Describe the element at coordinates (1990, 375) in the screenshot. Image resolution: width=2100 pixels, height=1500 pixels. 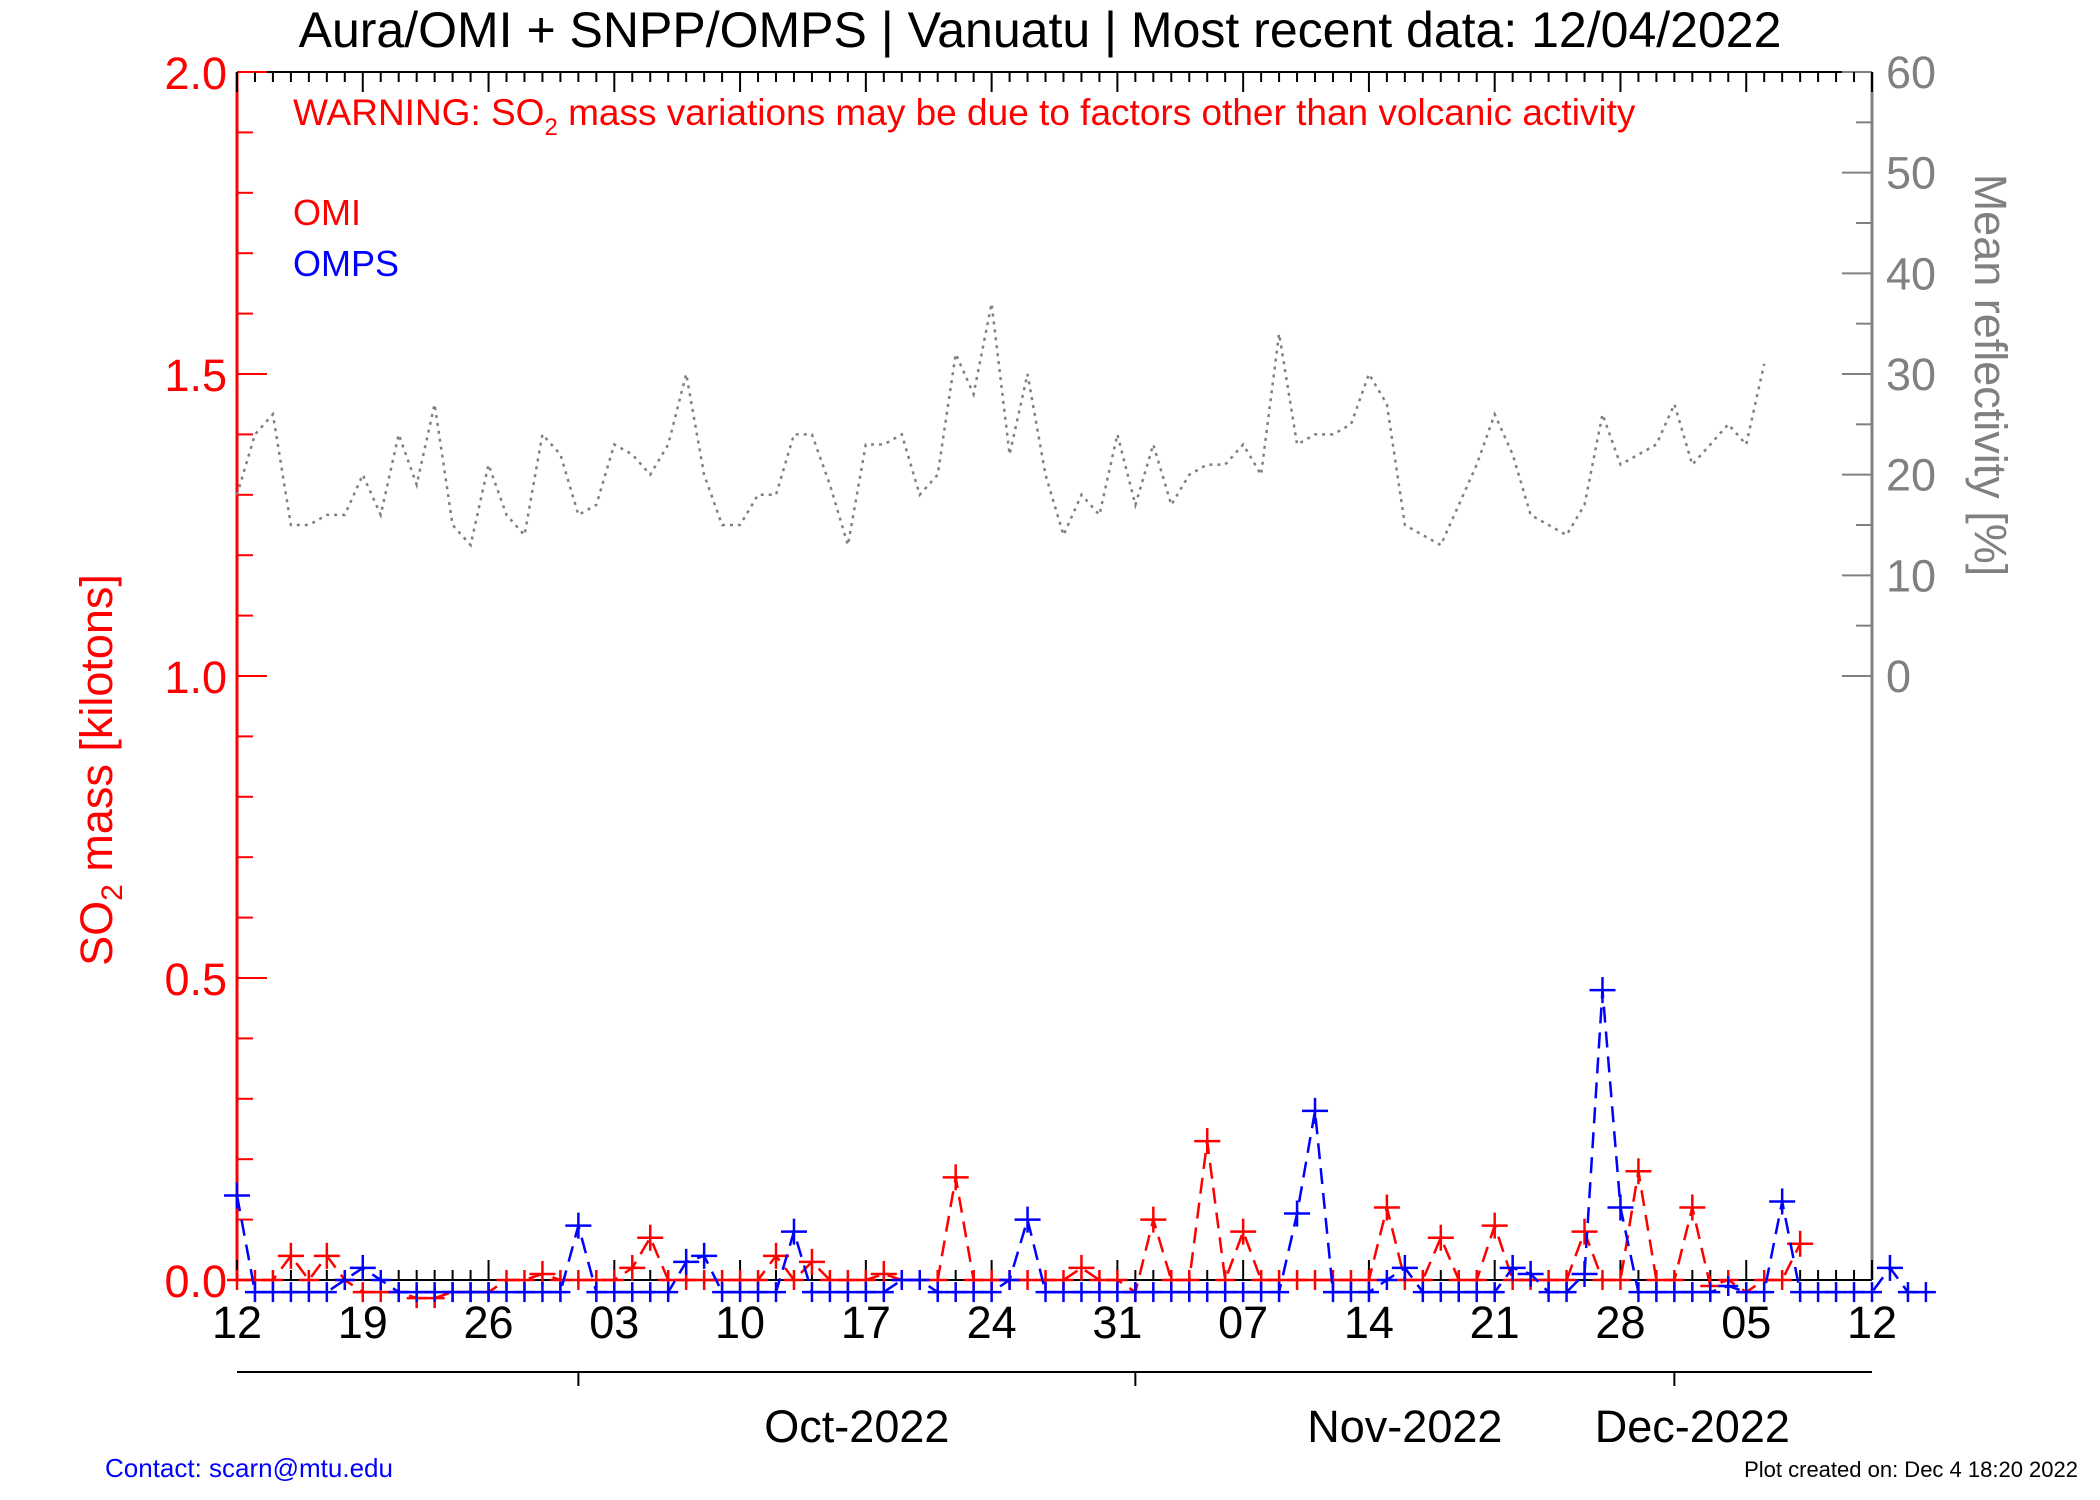
I see `right-axis-label: Mean reflectivity [%]` at that location.